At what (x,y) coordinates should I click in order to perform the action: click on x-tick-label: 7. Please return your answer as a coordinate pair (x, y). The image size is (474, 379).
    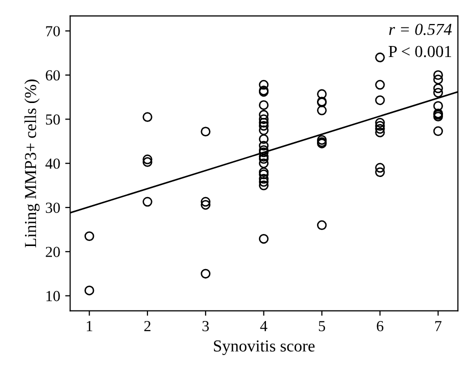
    Looking at the image, I should click on (438, 326).